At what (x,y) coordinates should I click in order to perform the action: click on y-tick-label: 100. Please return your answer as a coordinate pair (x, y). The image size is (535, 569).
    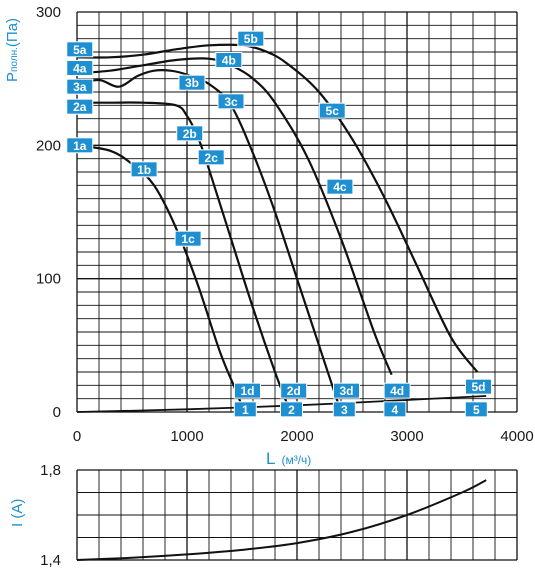
    Looking at the image, I should click on (48, 279).